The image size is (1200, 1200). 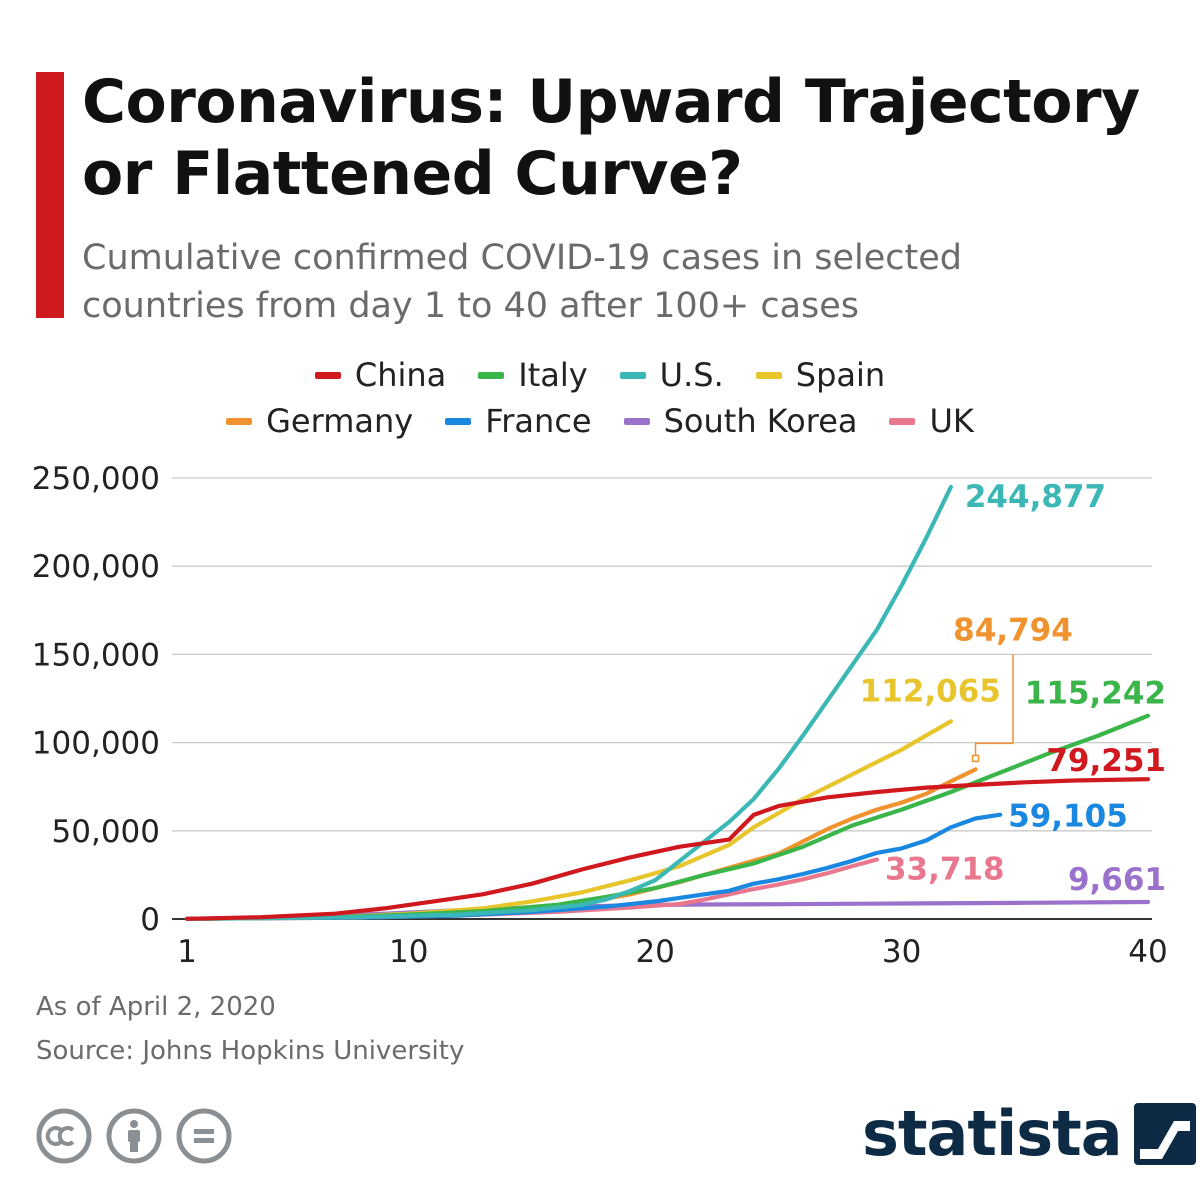 What do you see at coordinates (760, 421) in the screenshot?
I see `legend-label-south-korea: South Korea` at bounding box center [760, 421].